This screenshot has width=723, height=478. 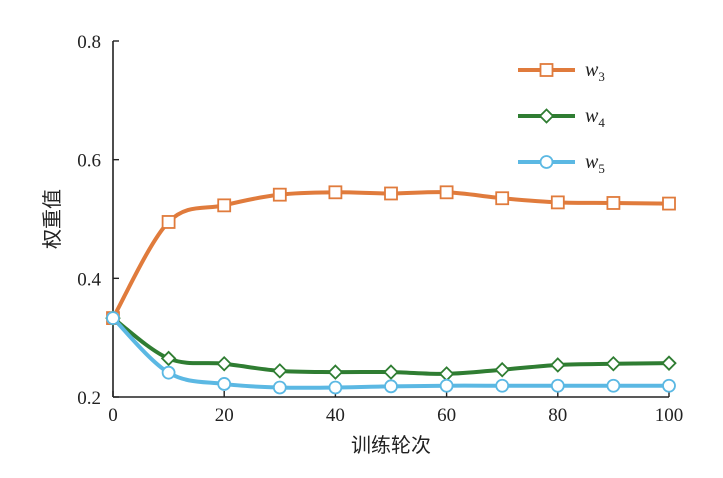 I want to click on legend-label: w4, so click(x=595, y=117).